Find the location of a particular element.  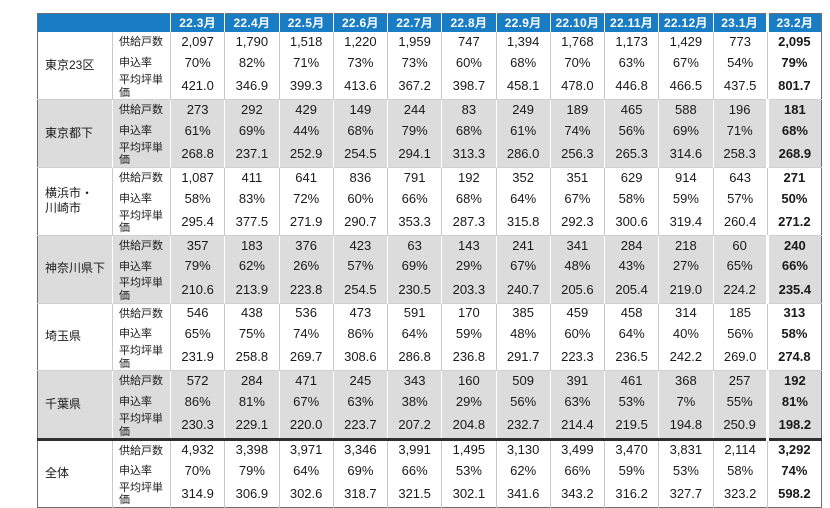

value-cell: 598.2 is located at coordinates (794, 494).